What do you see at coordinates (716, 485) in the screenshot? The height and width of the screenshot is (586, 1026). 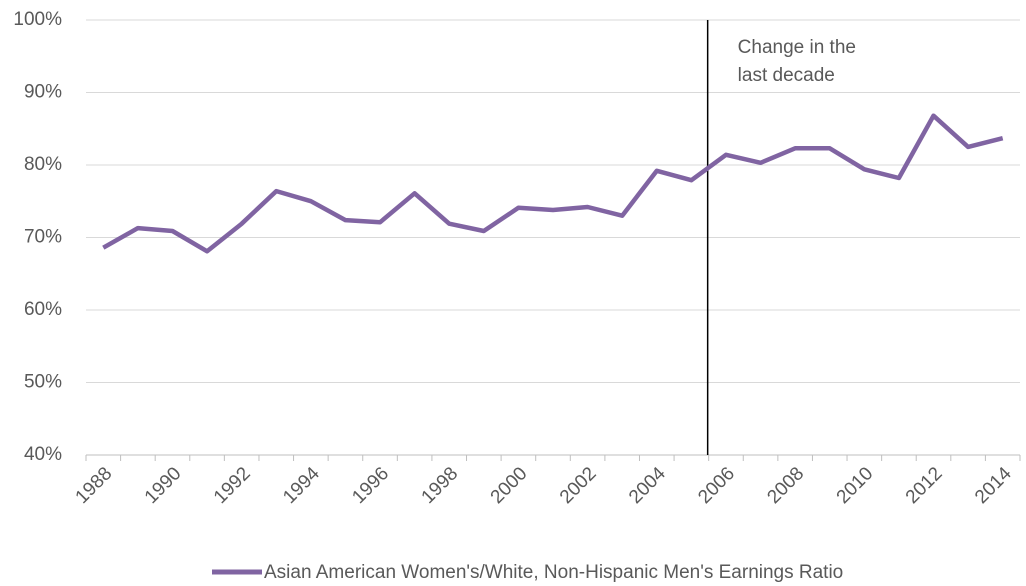 I see `x-tick-label: 2006` at bounding box center [716, 485].